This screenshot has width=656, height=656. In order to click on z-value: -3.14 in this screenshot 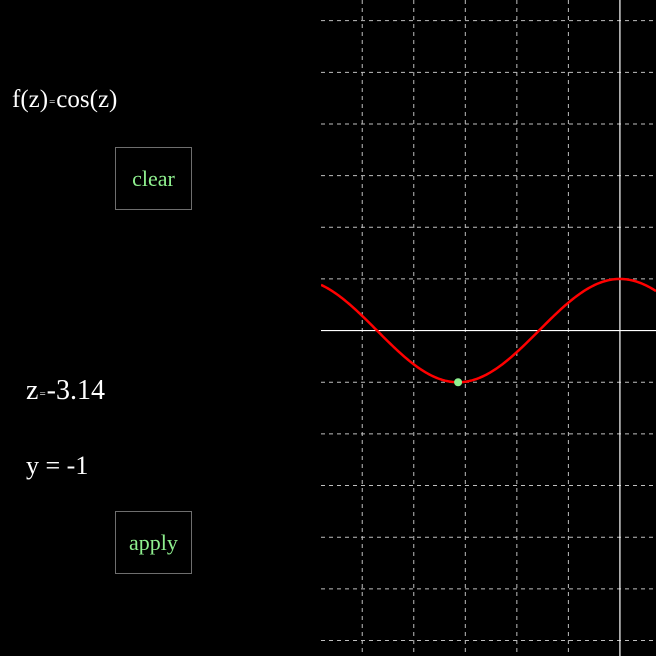, I will do `click(75, 390)`.